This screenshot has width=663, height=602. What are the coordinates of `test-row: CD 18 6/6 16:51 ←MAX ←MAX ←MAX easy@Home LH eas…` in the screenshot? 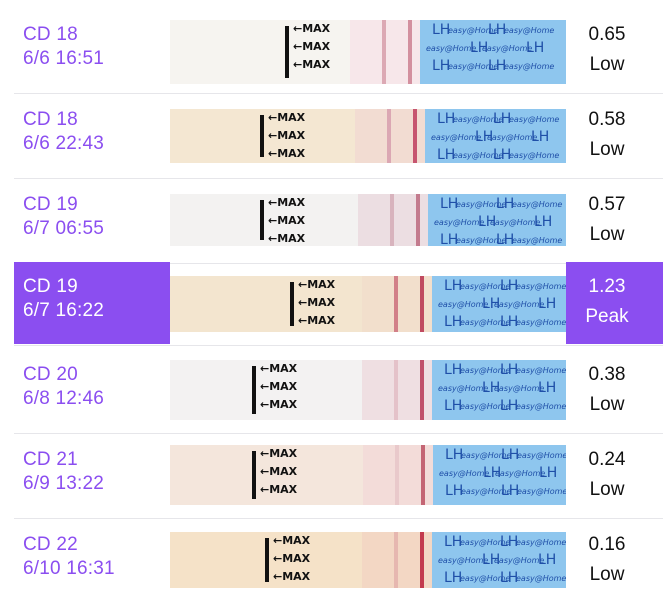 It's located at (331, 51).